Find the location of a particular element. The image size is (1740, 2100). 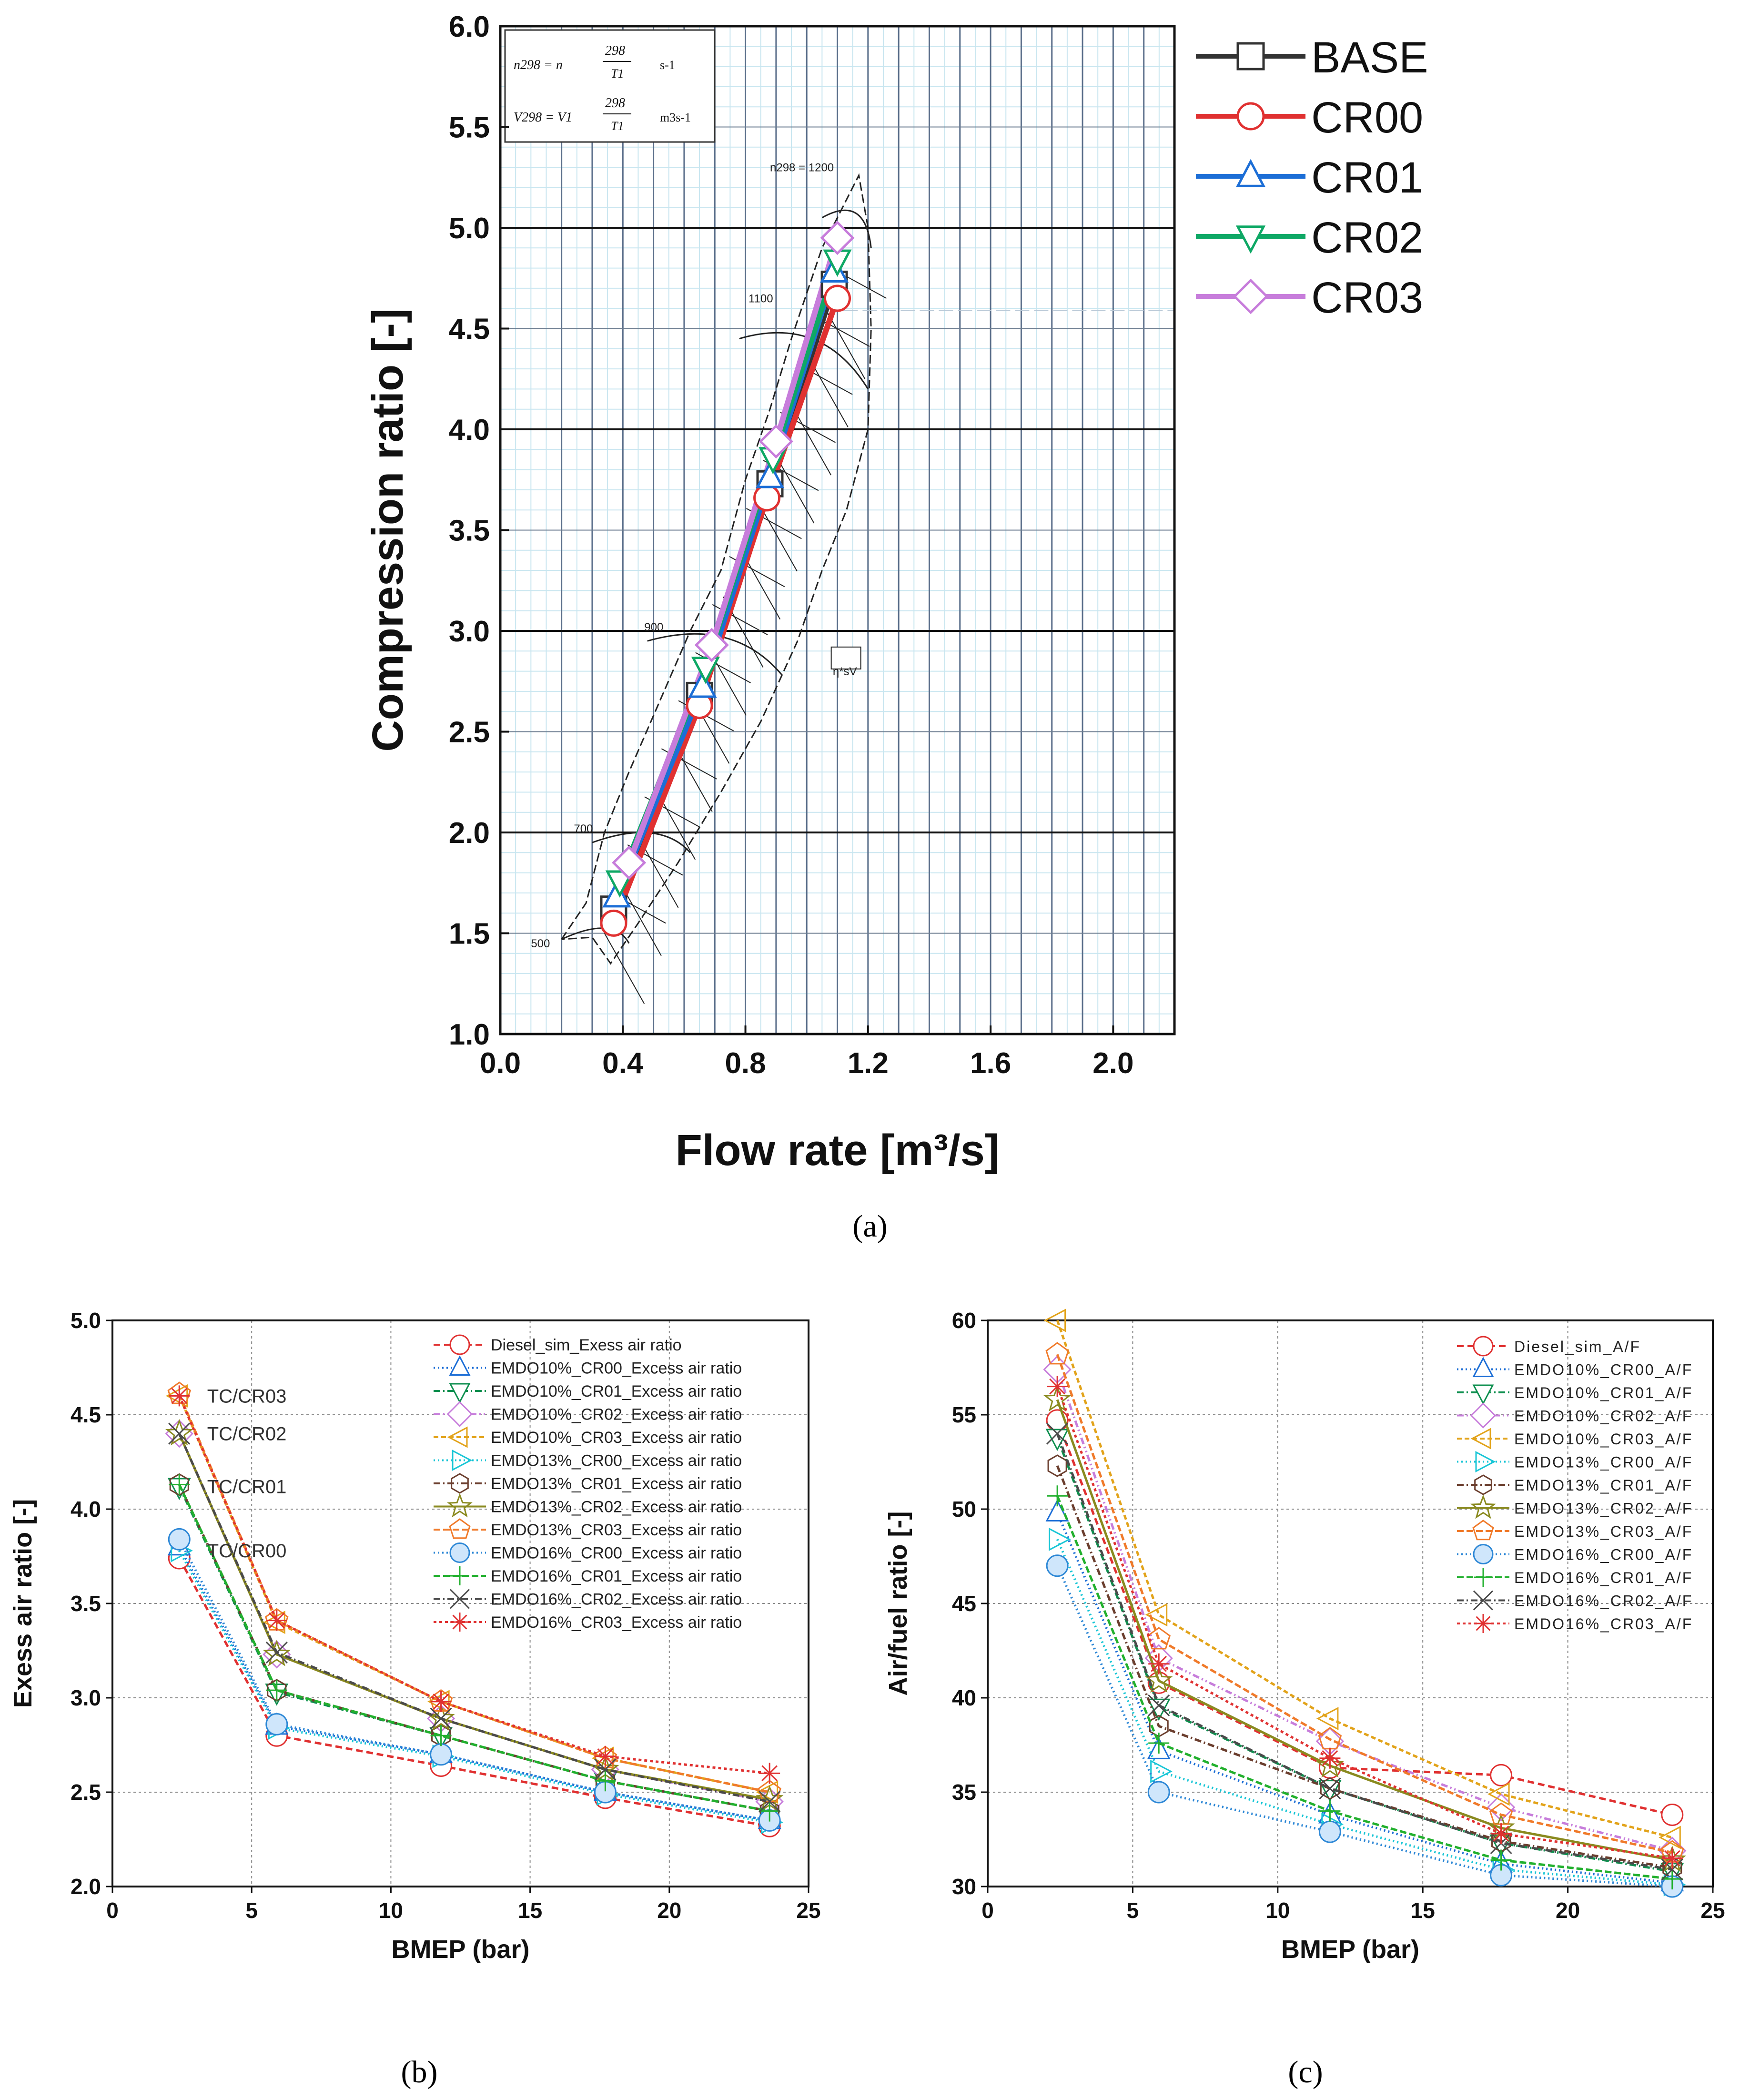

data-point-cr03 is located at coordinates (711, 645).